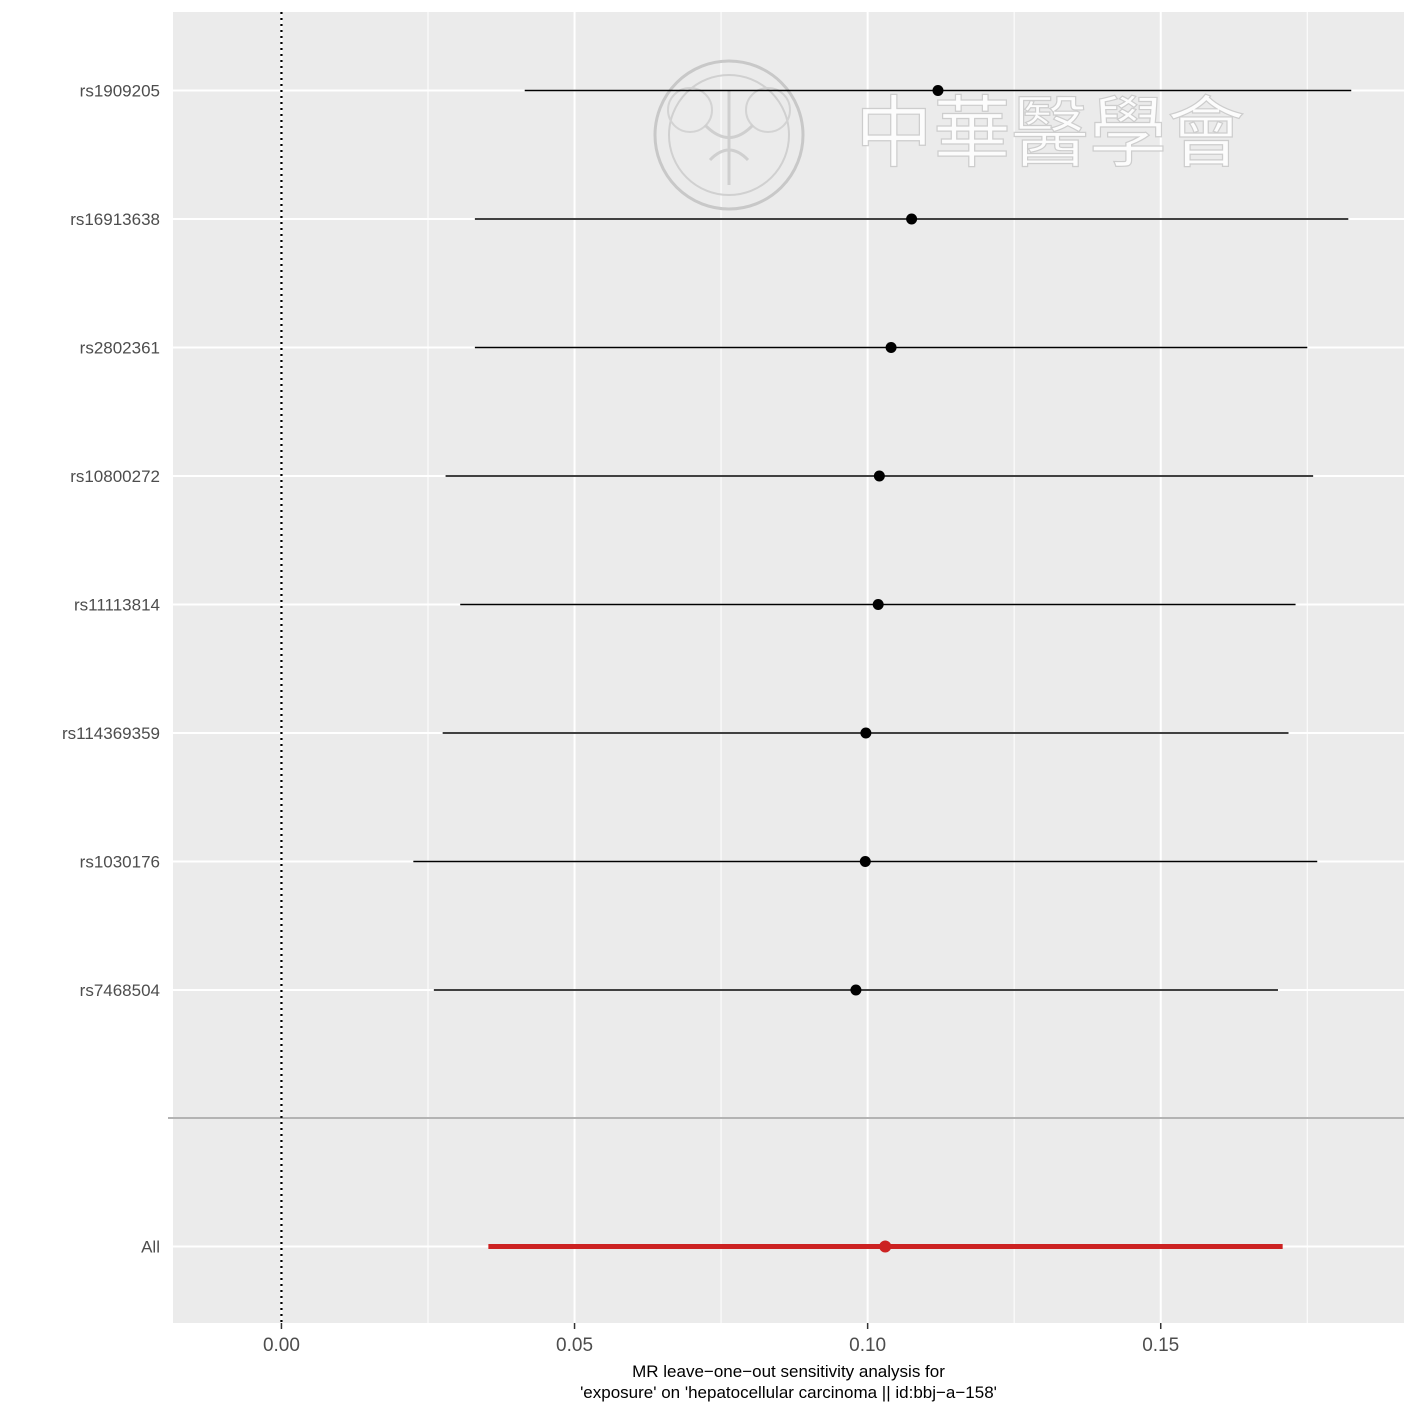  I want to click on overall-estimate-point, so click(885, 1246).